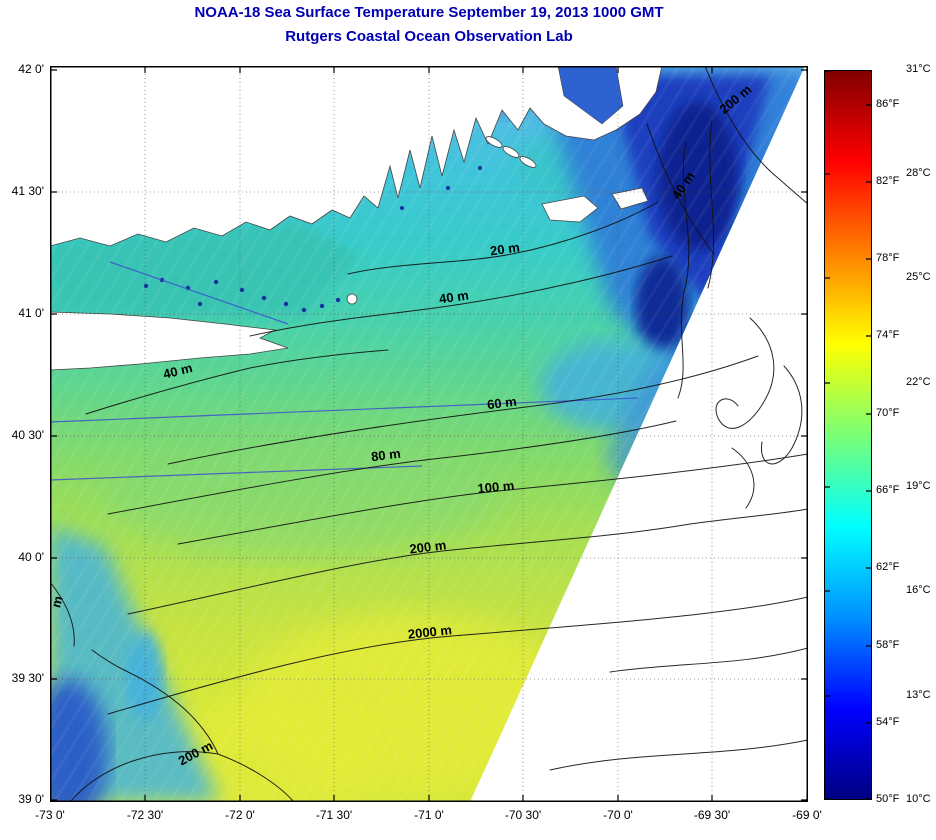 Image resolution: width=936 pixels, height=840 pixels. What do you see at coordinates (888, 413) in the screenshot?
I see `colorbar-f-label: 70°F` at bounding box center [888, 413].